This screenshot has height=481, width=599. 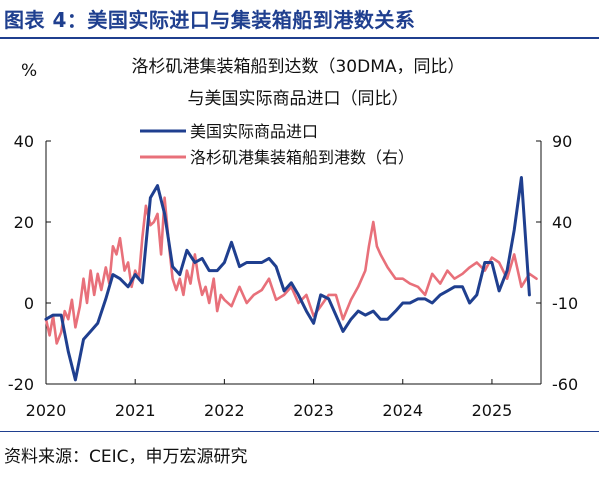 What do you see at coordinates (562, 141) in the screenshot?
I see `right-tick-label: 90` at bounding box center [562, 141].